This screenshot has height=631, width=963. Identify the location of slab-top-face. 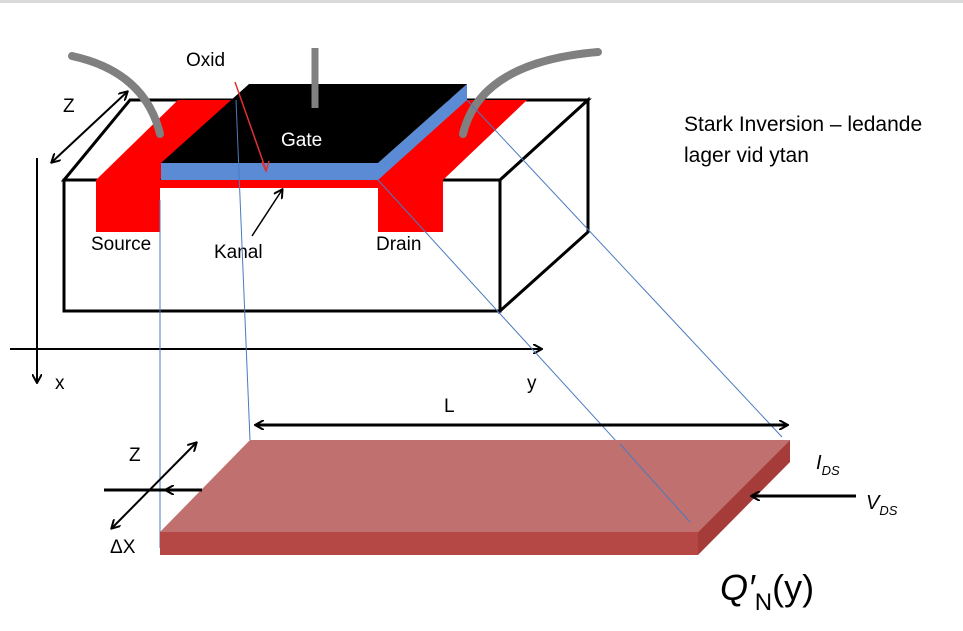
(475, 486).